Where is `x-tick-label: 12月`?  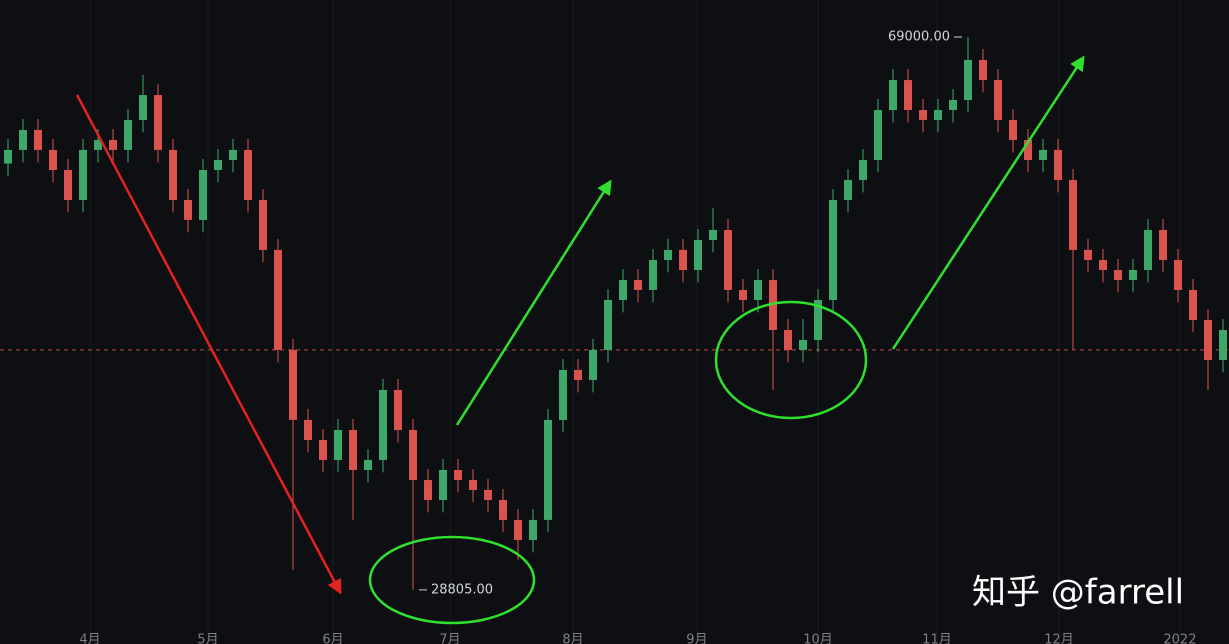 x-tick-label: 12月 is located at coordinates (1059, 638).